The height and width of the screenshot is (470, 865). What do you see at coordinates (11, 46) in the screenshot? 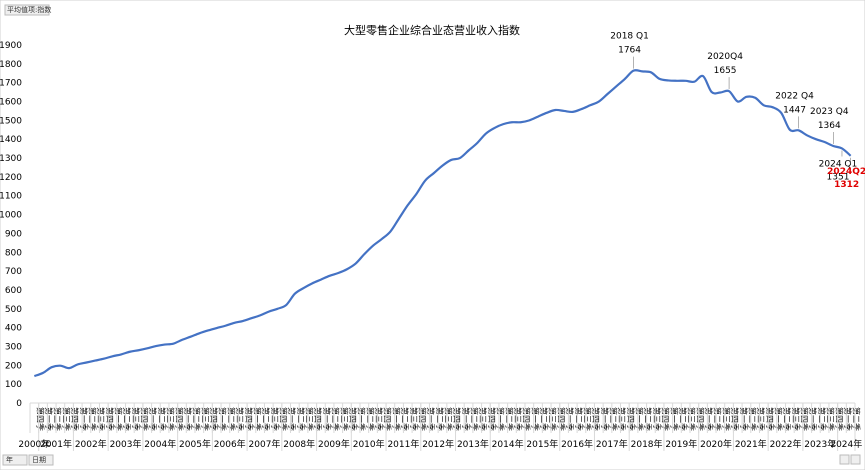
I see `y-tick-label: 1900` at bounding box center [11, 46].